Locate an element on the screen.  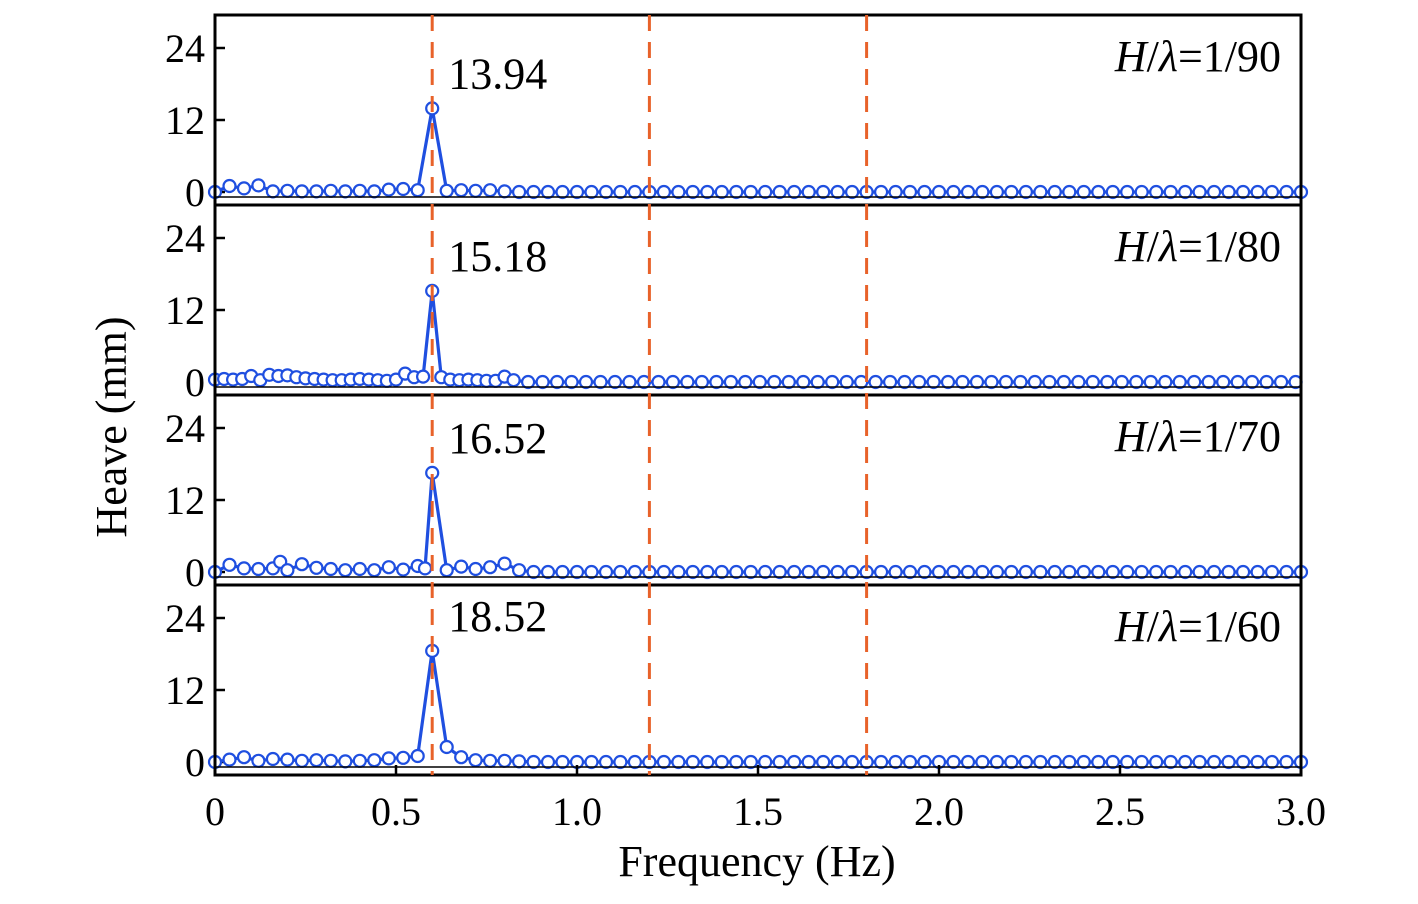
peak-value-label: 16.52 is located at coordinates (497, 438).